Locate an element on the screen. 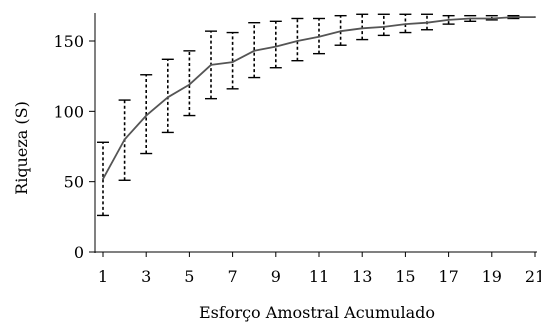  x-tick-label: 11 is located at coordinates (319, 276).